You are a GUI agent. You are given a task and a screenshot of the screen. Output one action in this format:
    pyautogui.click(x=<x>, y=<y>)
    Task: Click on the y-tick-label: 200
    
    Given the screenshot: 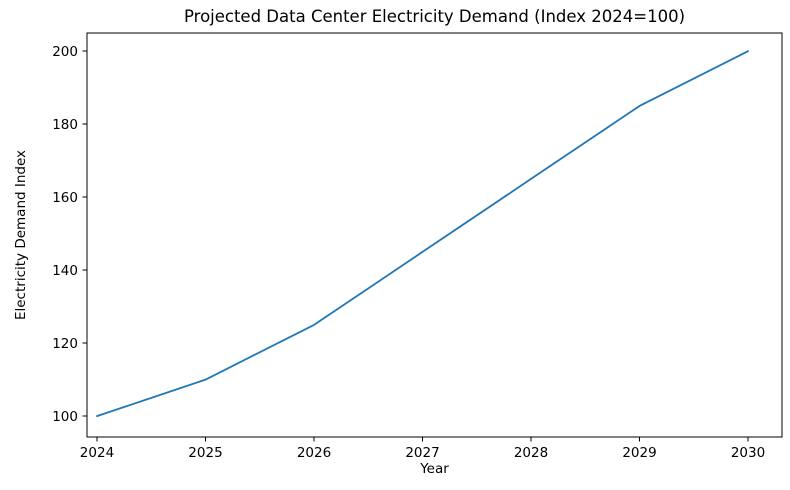 What is the action you would take?
    pyautogui.click(x=65, y=52)
    